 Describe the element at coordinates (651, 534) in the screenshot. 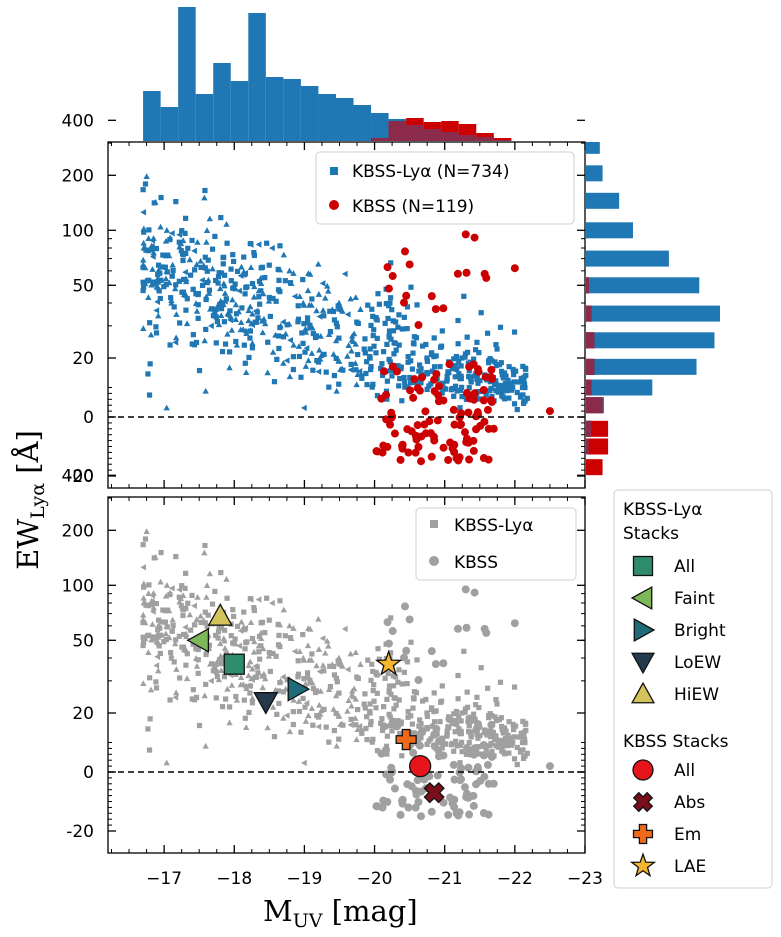

I see `stacks-legend-lya-title-2: Stacks` at that location.